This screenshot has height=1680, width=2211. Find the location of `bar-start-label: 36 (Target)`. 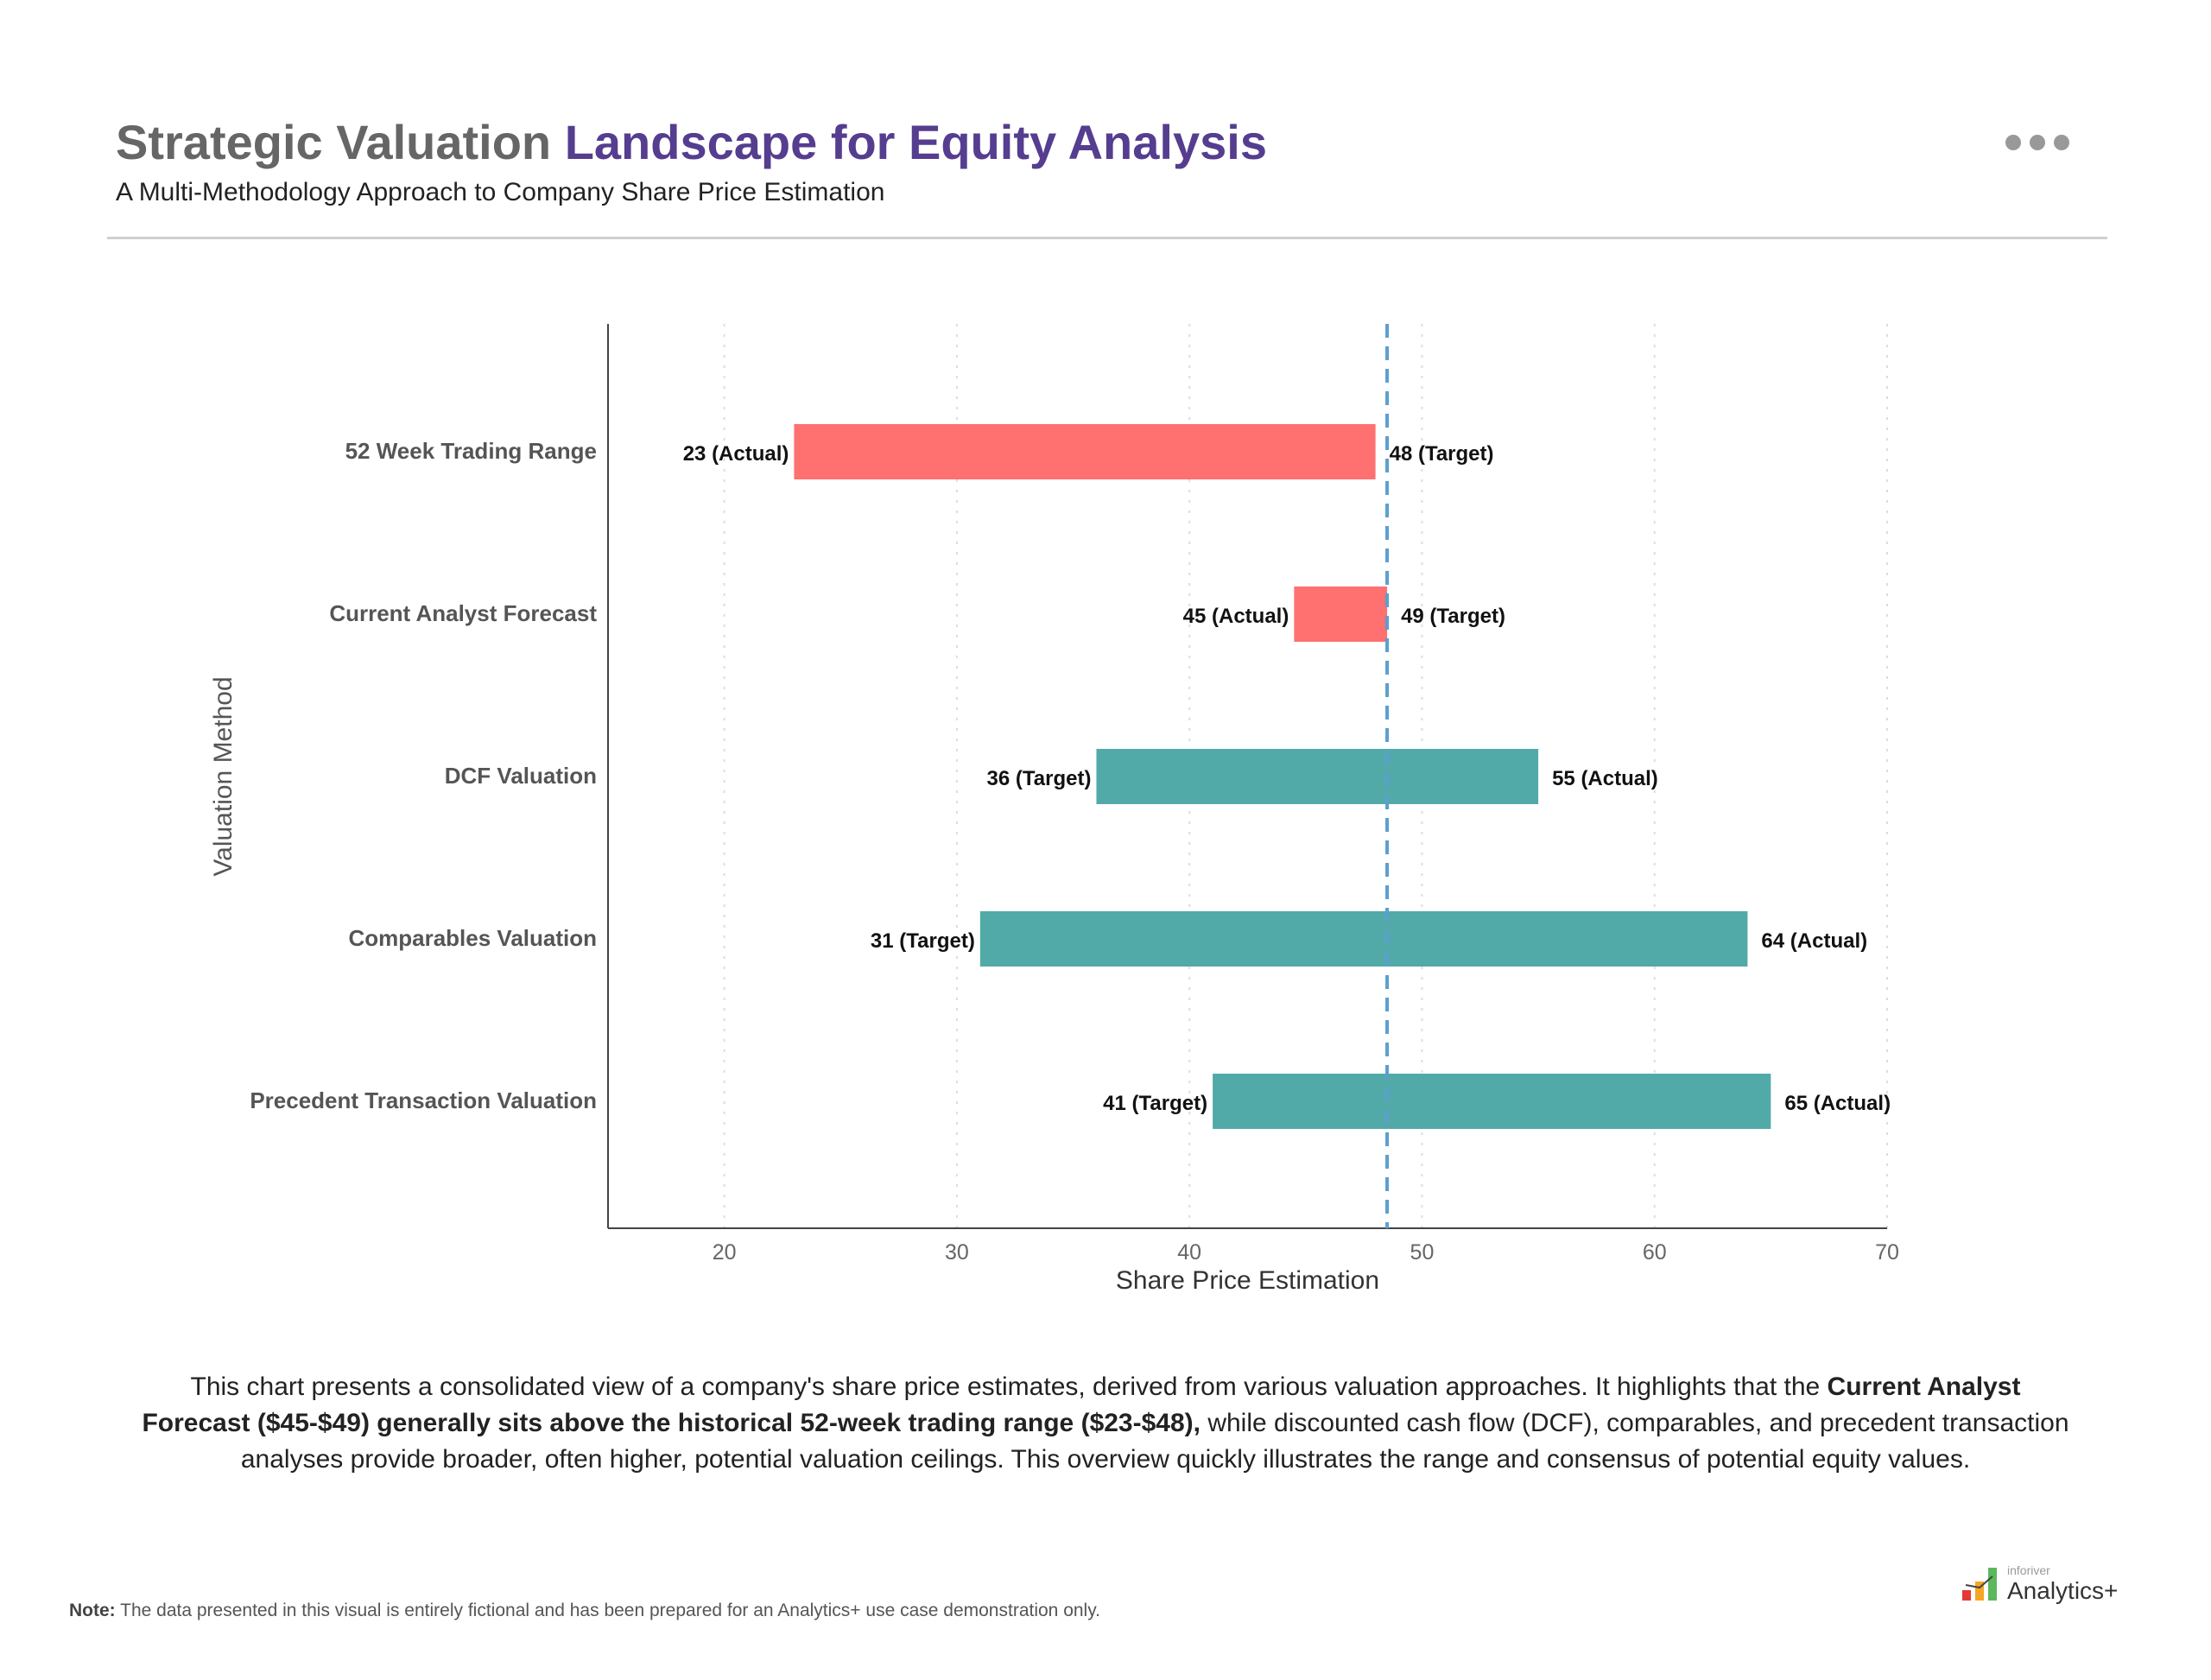

bar-start-label: 36 (Target) is located at coordinates (1039, 779).